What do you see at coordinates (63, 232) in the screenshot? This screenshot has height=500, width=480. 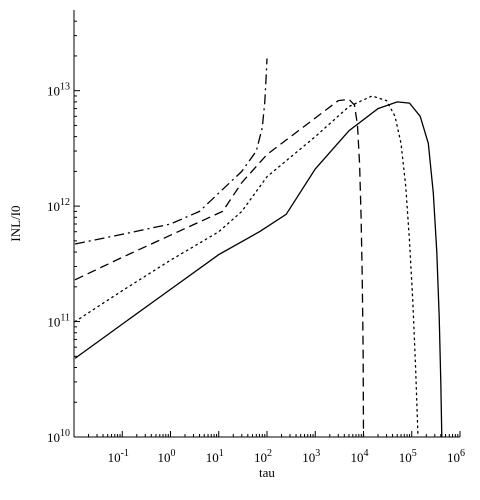 I see `y-axis-ticks: 1010 1011 1012 1013` at bounding box center [63, 232].